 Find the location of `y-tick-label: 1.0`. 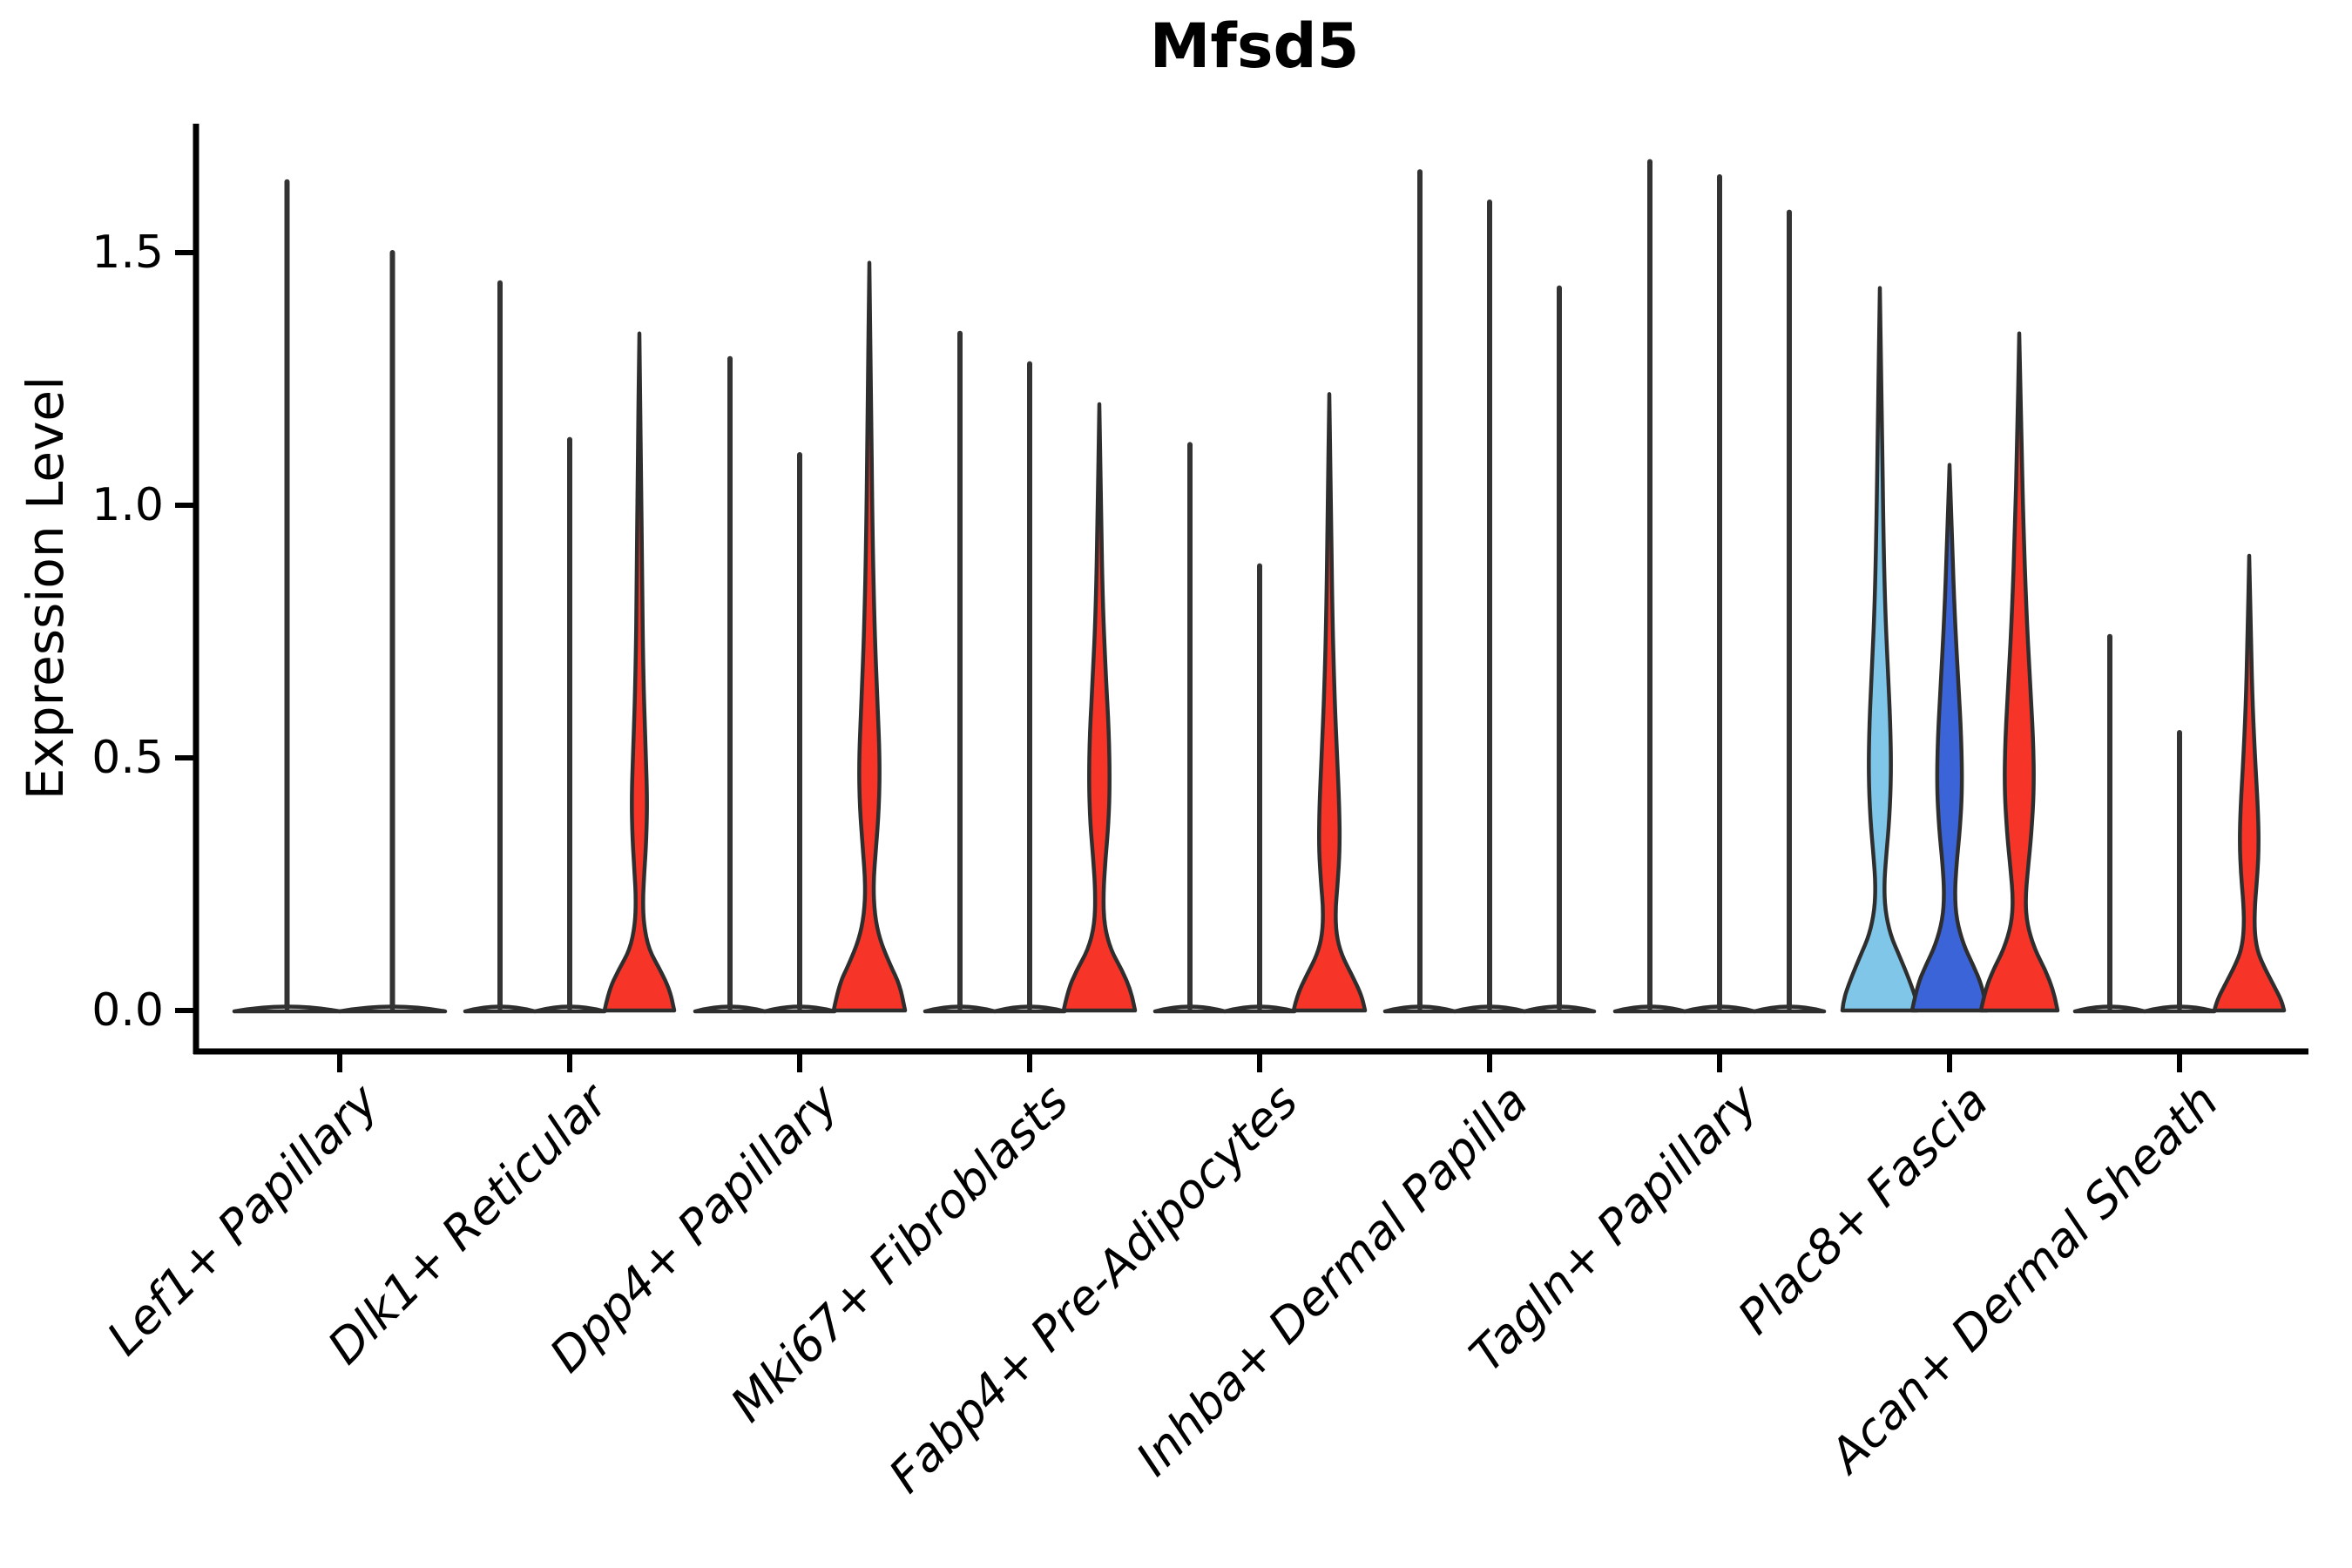

y-tick-label: 1.0 is located at coordinates (127, 505).